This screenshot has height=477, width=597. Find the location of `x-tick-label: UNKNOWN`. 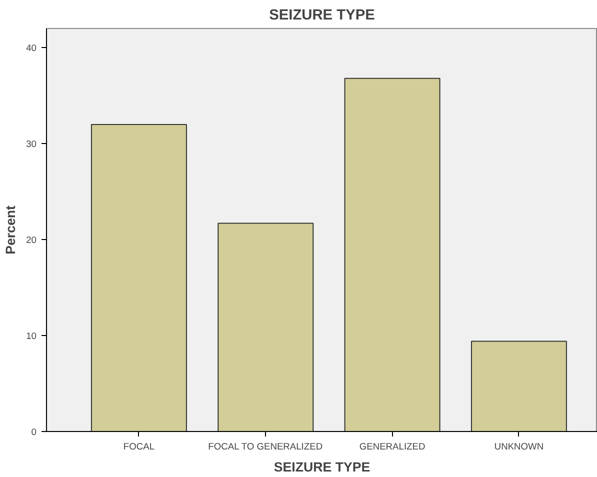

x-tick-label: UNKNOWN is located at coordinates (519, 447).